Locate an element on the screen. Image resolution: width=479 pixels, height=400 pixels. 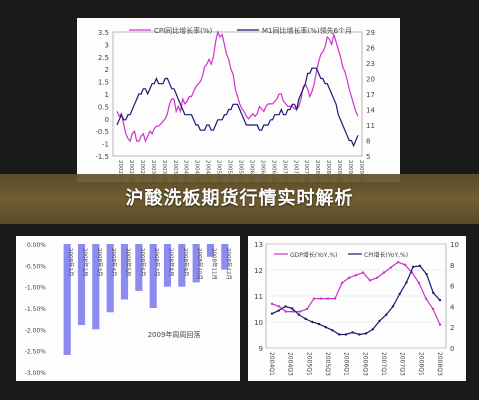
x-axis-tick-label: 2005-01月 is located at coordinates (219, 171).